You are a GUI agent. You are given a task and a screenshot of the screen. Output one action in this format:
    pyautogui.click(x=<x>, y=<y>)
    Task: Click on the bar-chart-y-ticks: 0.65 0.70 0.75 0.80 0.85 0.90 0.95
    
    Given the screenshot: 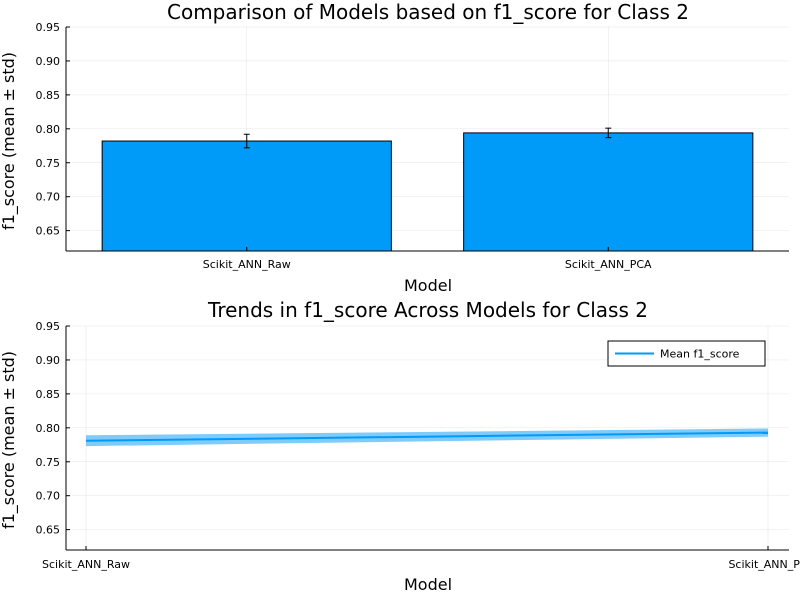 What is the action you would take?
    pyautogui.click(x=53, y=129)
    